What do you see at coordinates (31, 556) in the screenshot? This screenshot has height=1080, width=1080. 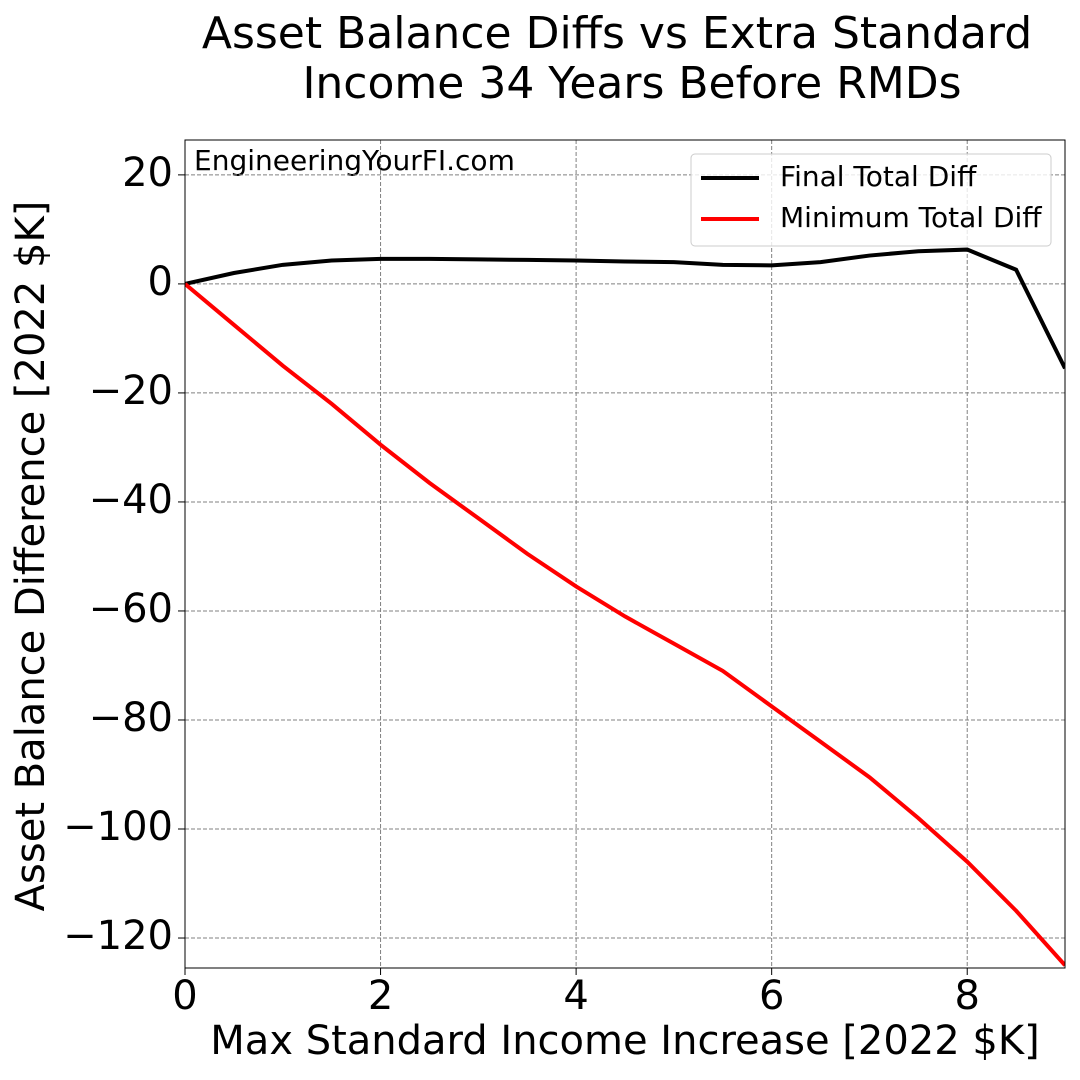 I see `y-axis-label: Asset Balance Difference [2022 $K]` at bounding box center [31, 556].